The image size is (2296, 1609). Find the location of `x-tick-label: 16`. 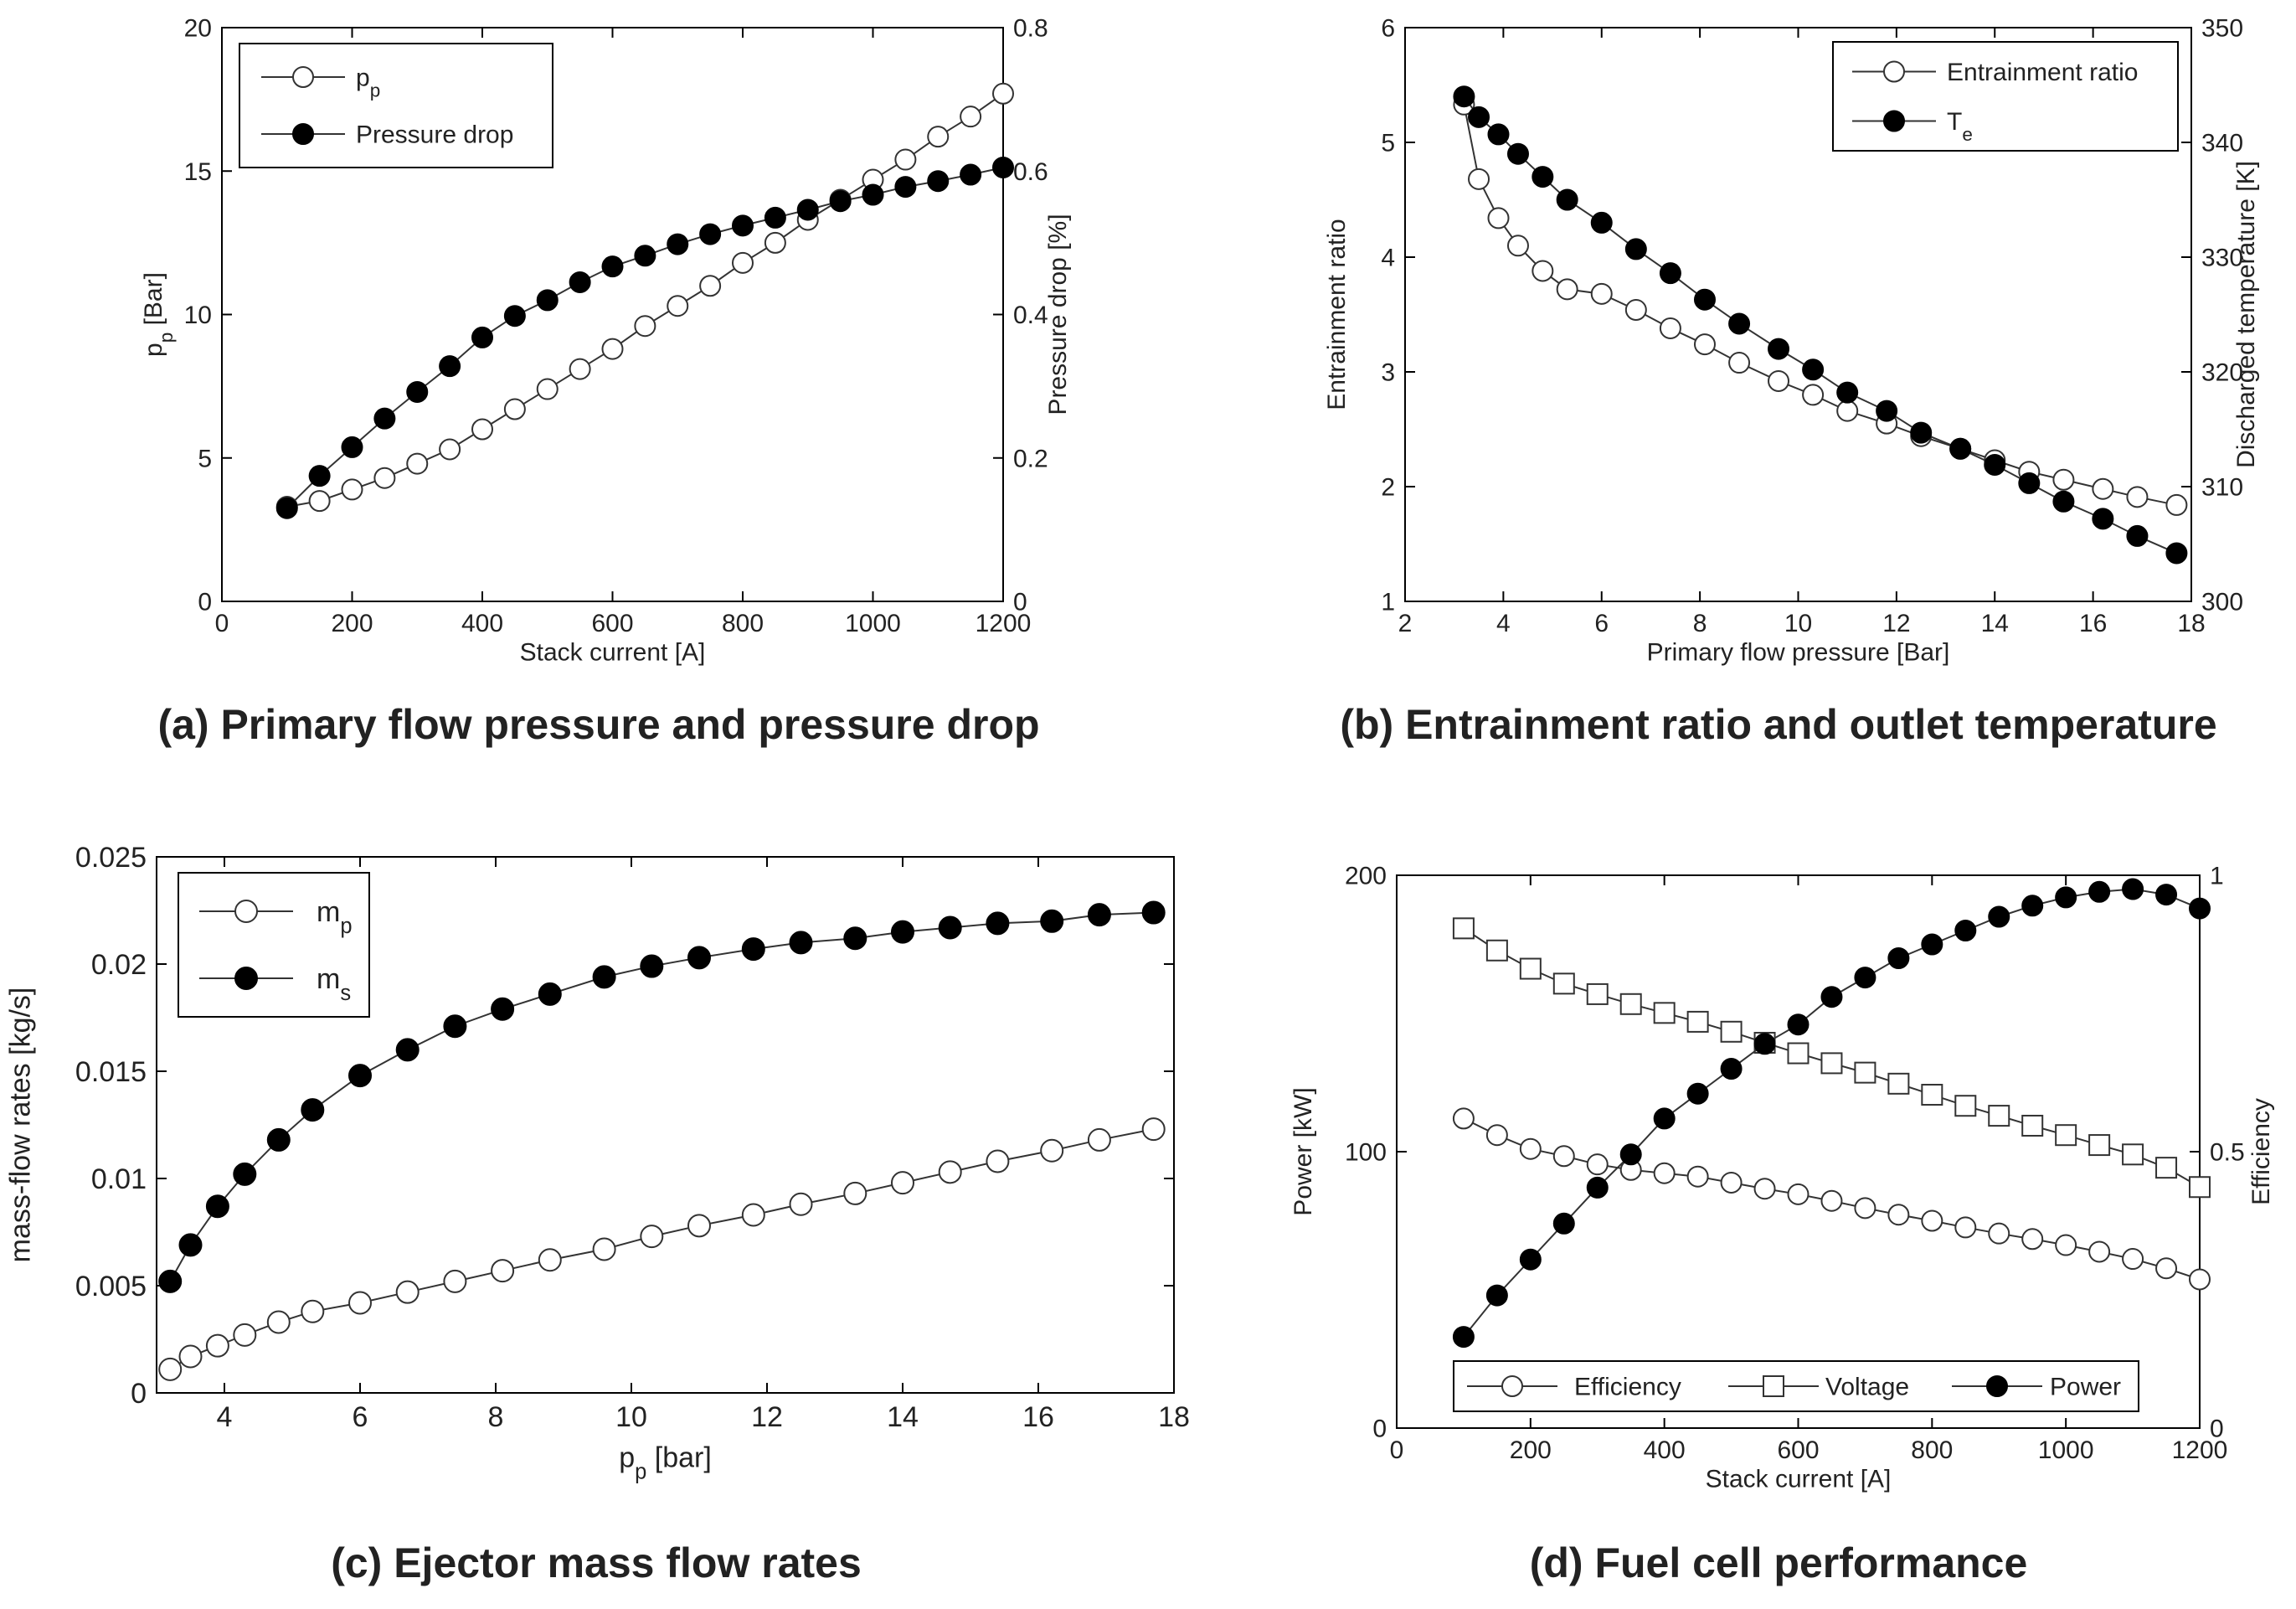

x-tick-label: 16 is located at coordinates (1038, 1417).